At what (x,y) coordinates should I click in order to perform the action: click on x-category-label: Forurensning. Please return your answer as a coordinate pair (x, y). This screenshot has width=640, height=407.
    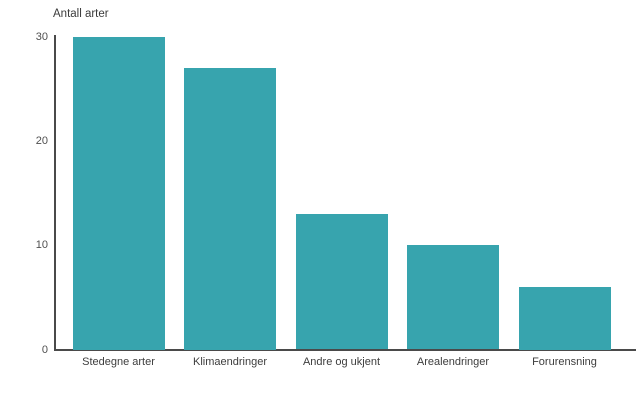
    Looking at the image, I should click on (564, 362).